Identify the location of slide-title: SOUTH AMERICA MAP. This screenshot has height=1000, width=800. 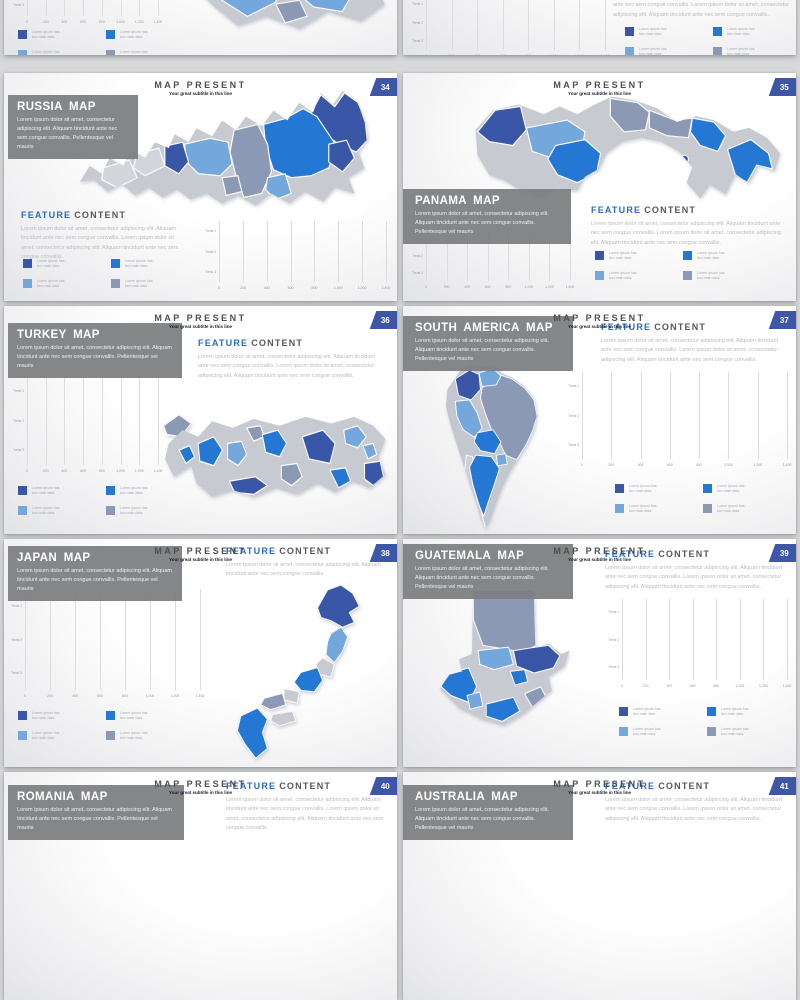
(484, 328).